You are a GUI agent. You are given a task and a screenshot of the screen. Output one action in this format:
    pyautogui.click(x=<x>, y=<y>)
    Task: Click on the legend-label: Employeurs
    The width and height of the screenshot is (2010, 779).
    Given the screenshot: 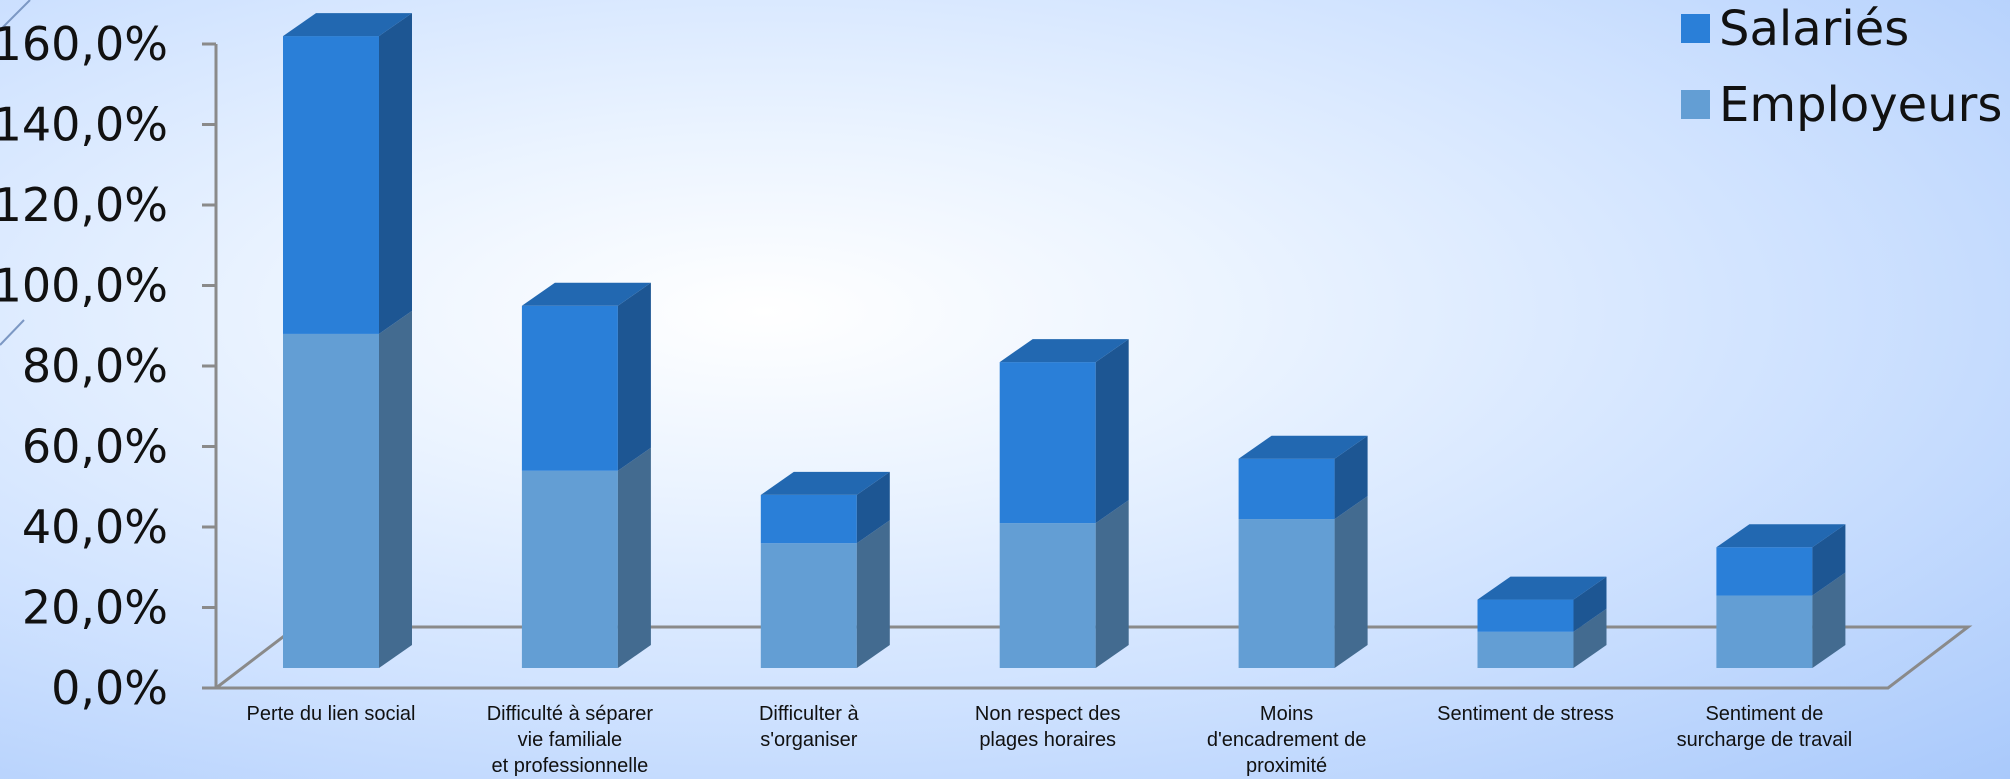 What is the action you would take?
    pyautogui.click(x=1860, y=105)
    